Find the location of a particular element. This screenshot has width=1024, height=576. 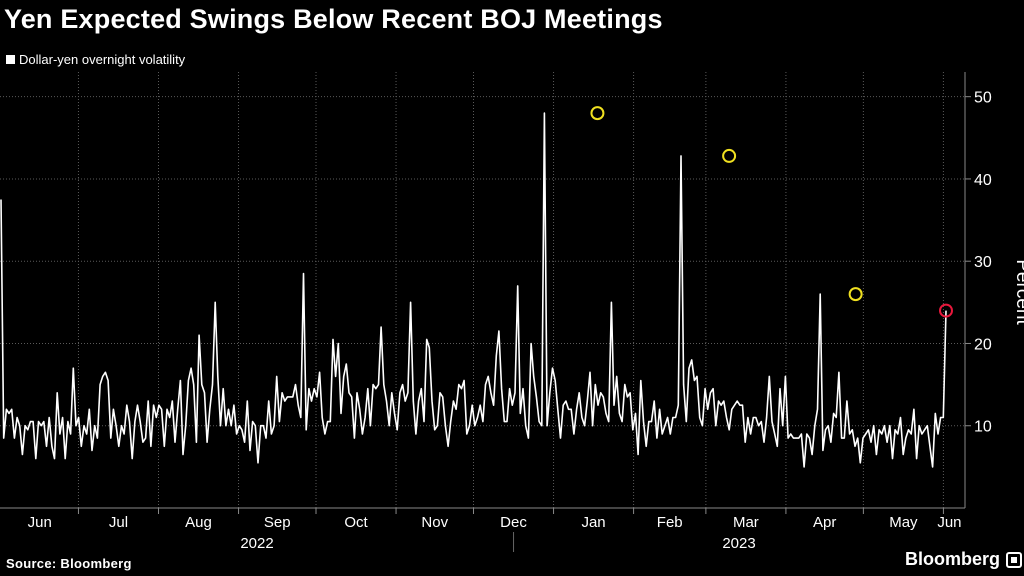

legend: Dollar-yen overnight volatility is located at coordinates (95, 59).